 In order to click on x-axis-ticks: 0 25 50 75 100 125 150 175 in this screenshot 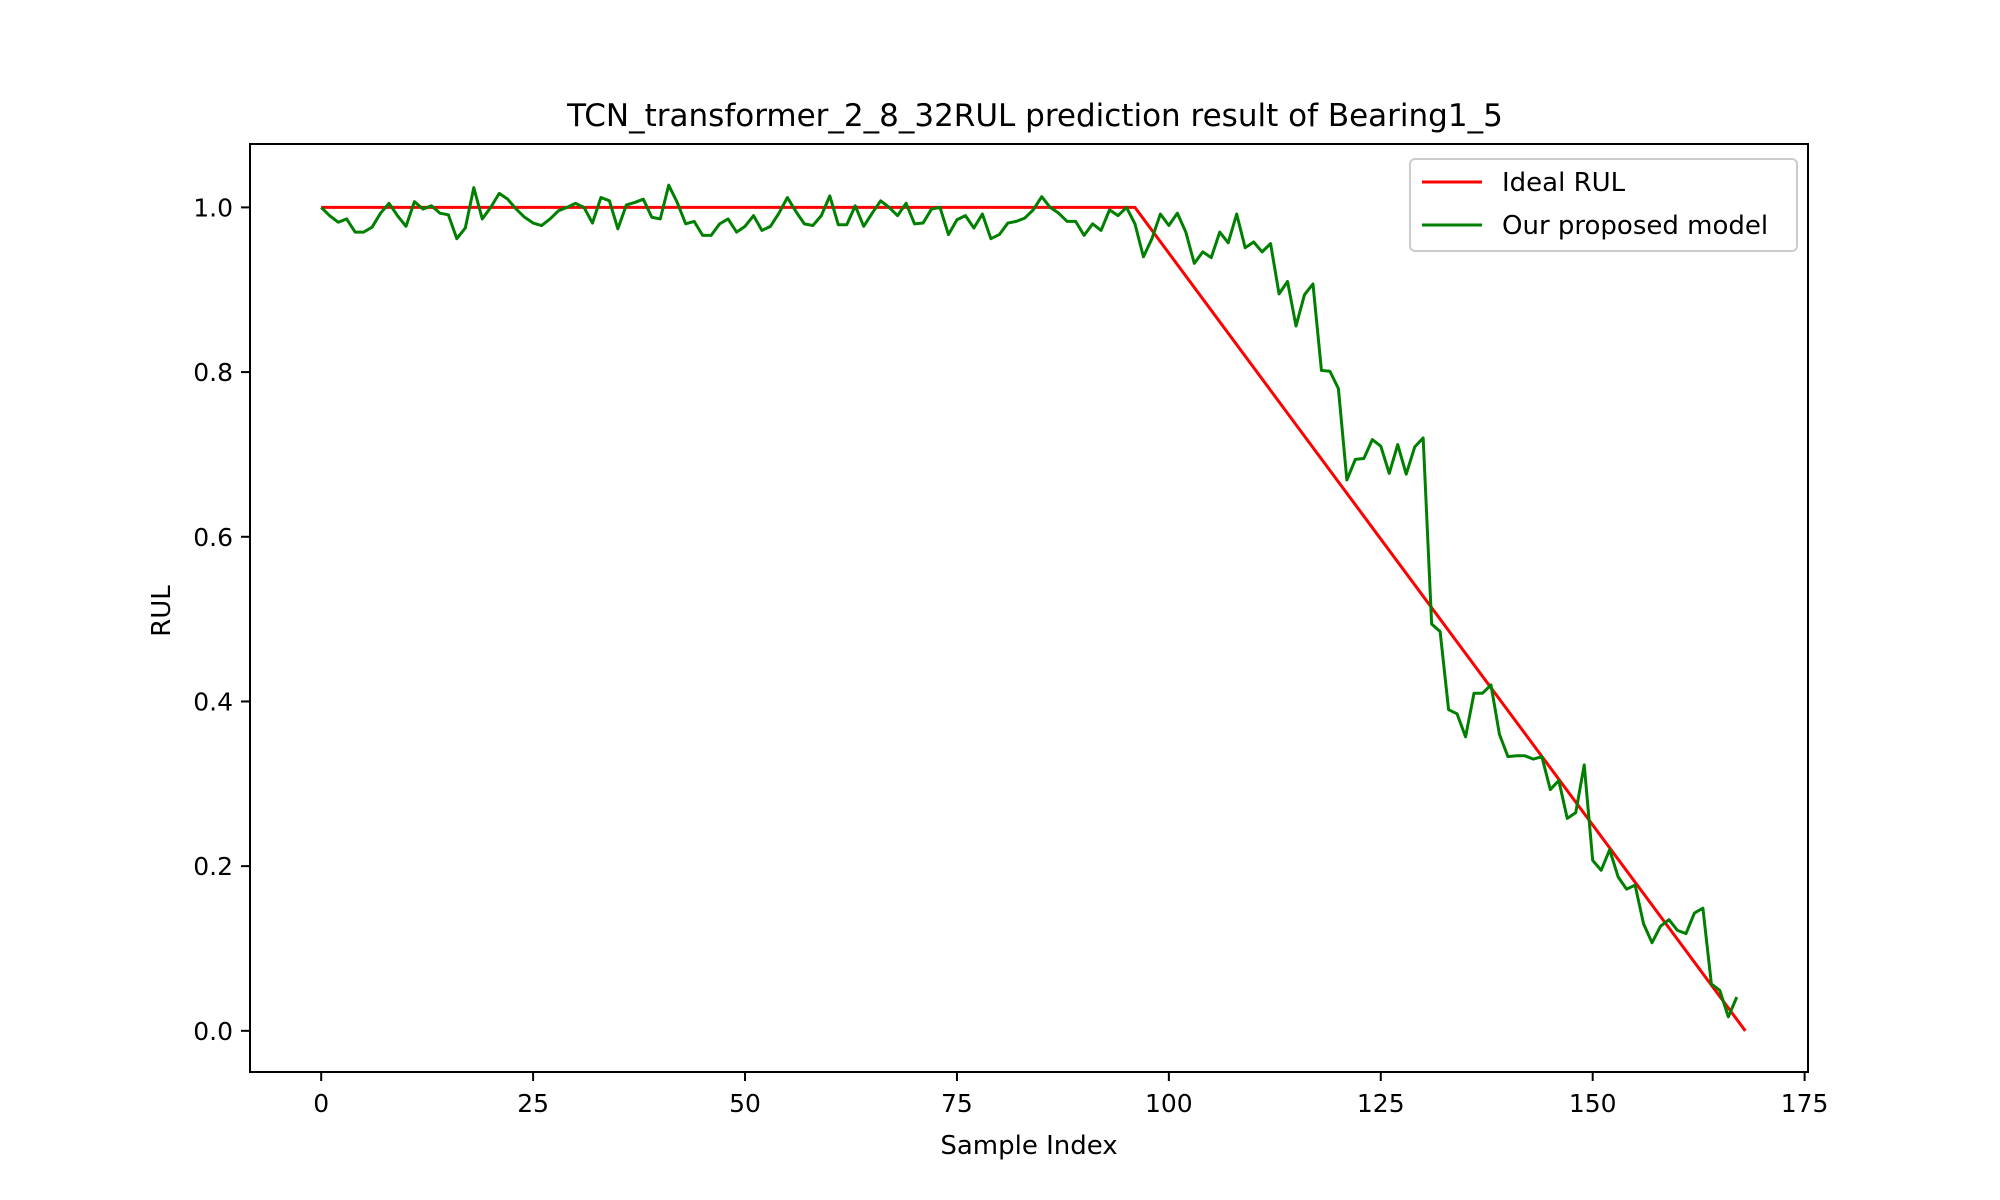, I will do `click(1070, 1095)`.